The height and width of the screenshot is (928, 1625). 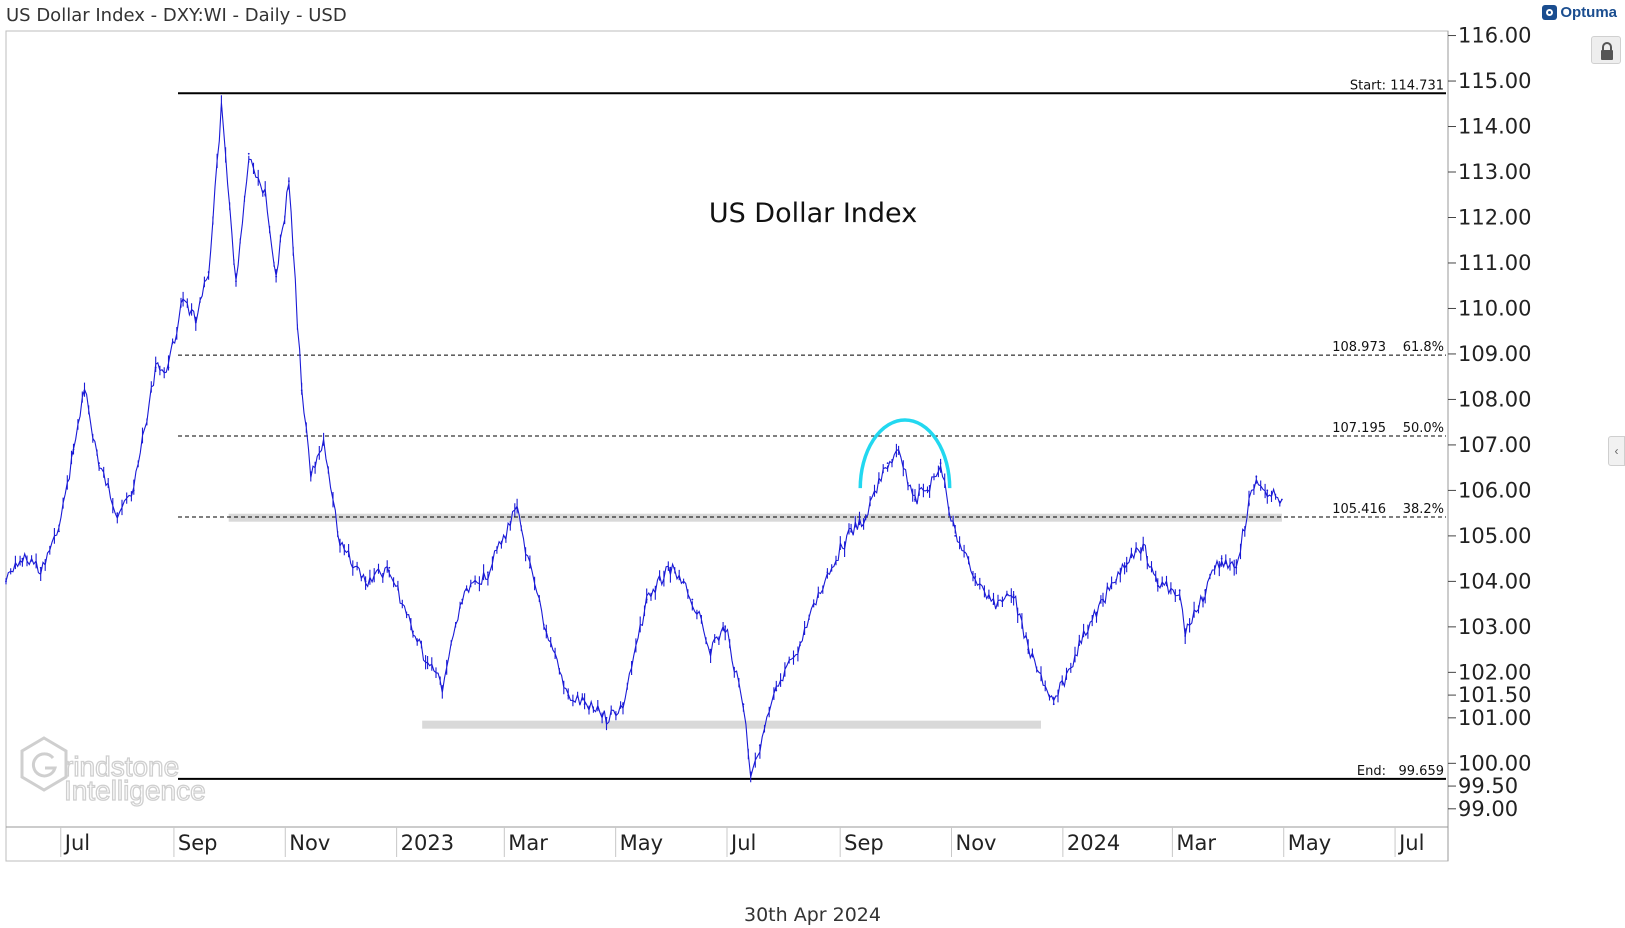 What do you see at coordinates (1494, 399) in the screenshot?
I see `y-tick-label-8: 108.00` at bounding box center [1494, 399].